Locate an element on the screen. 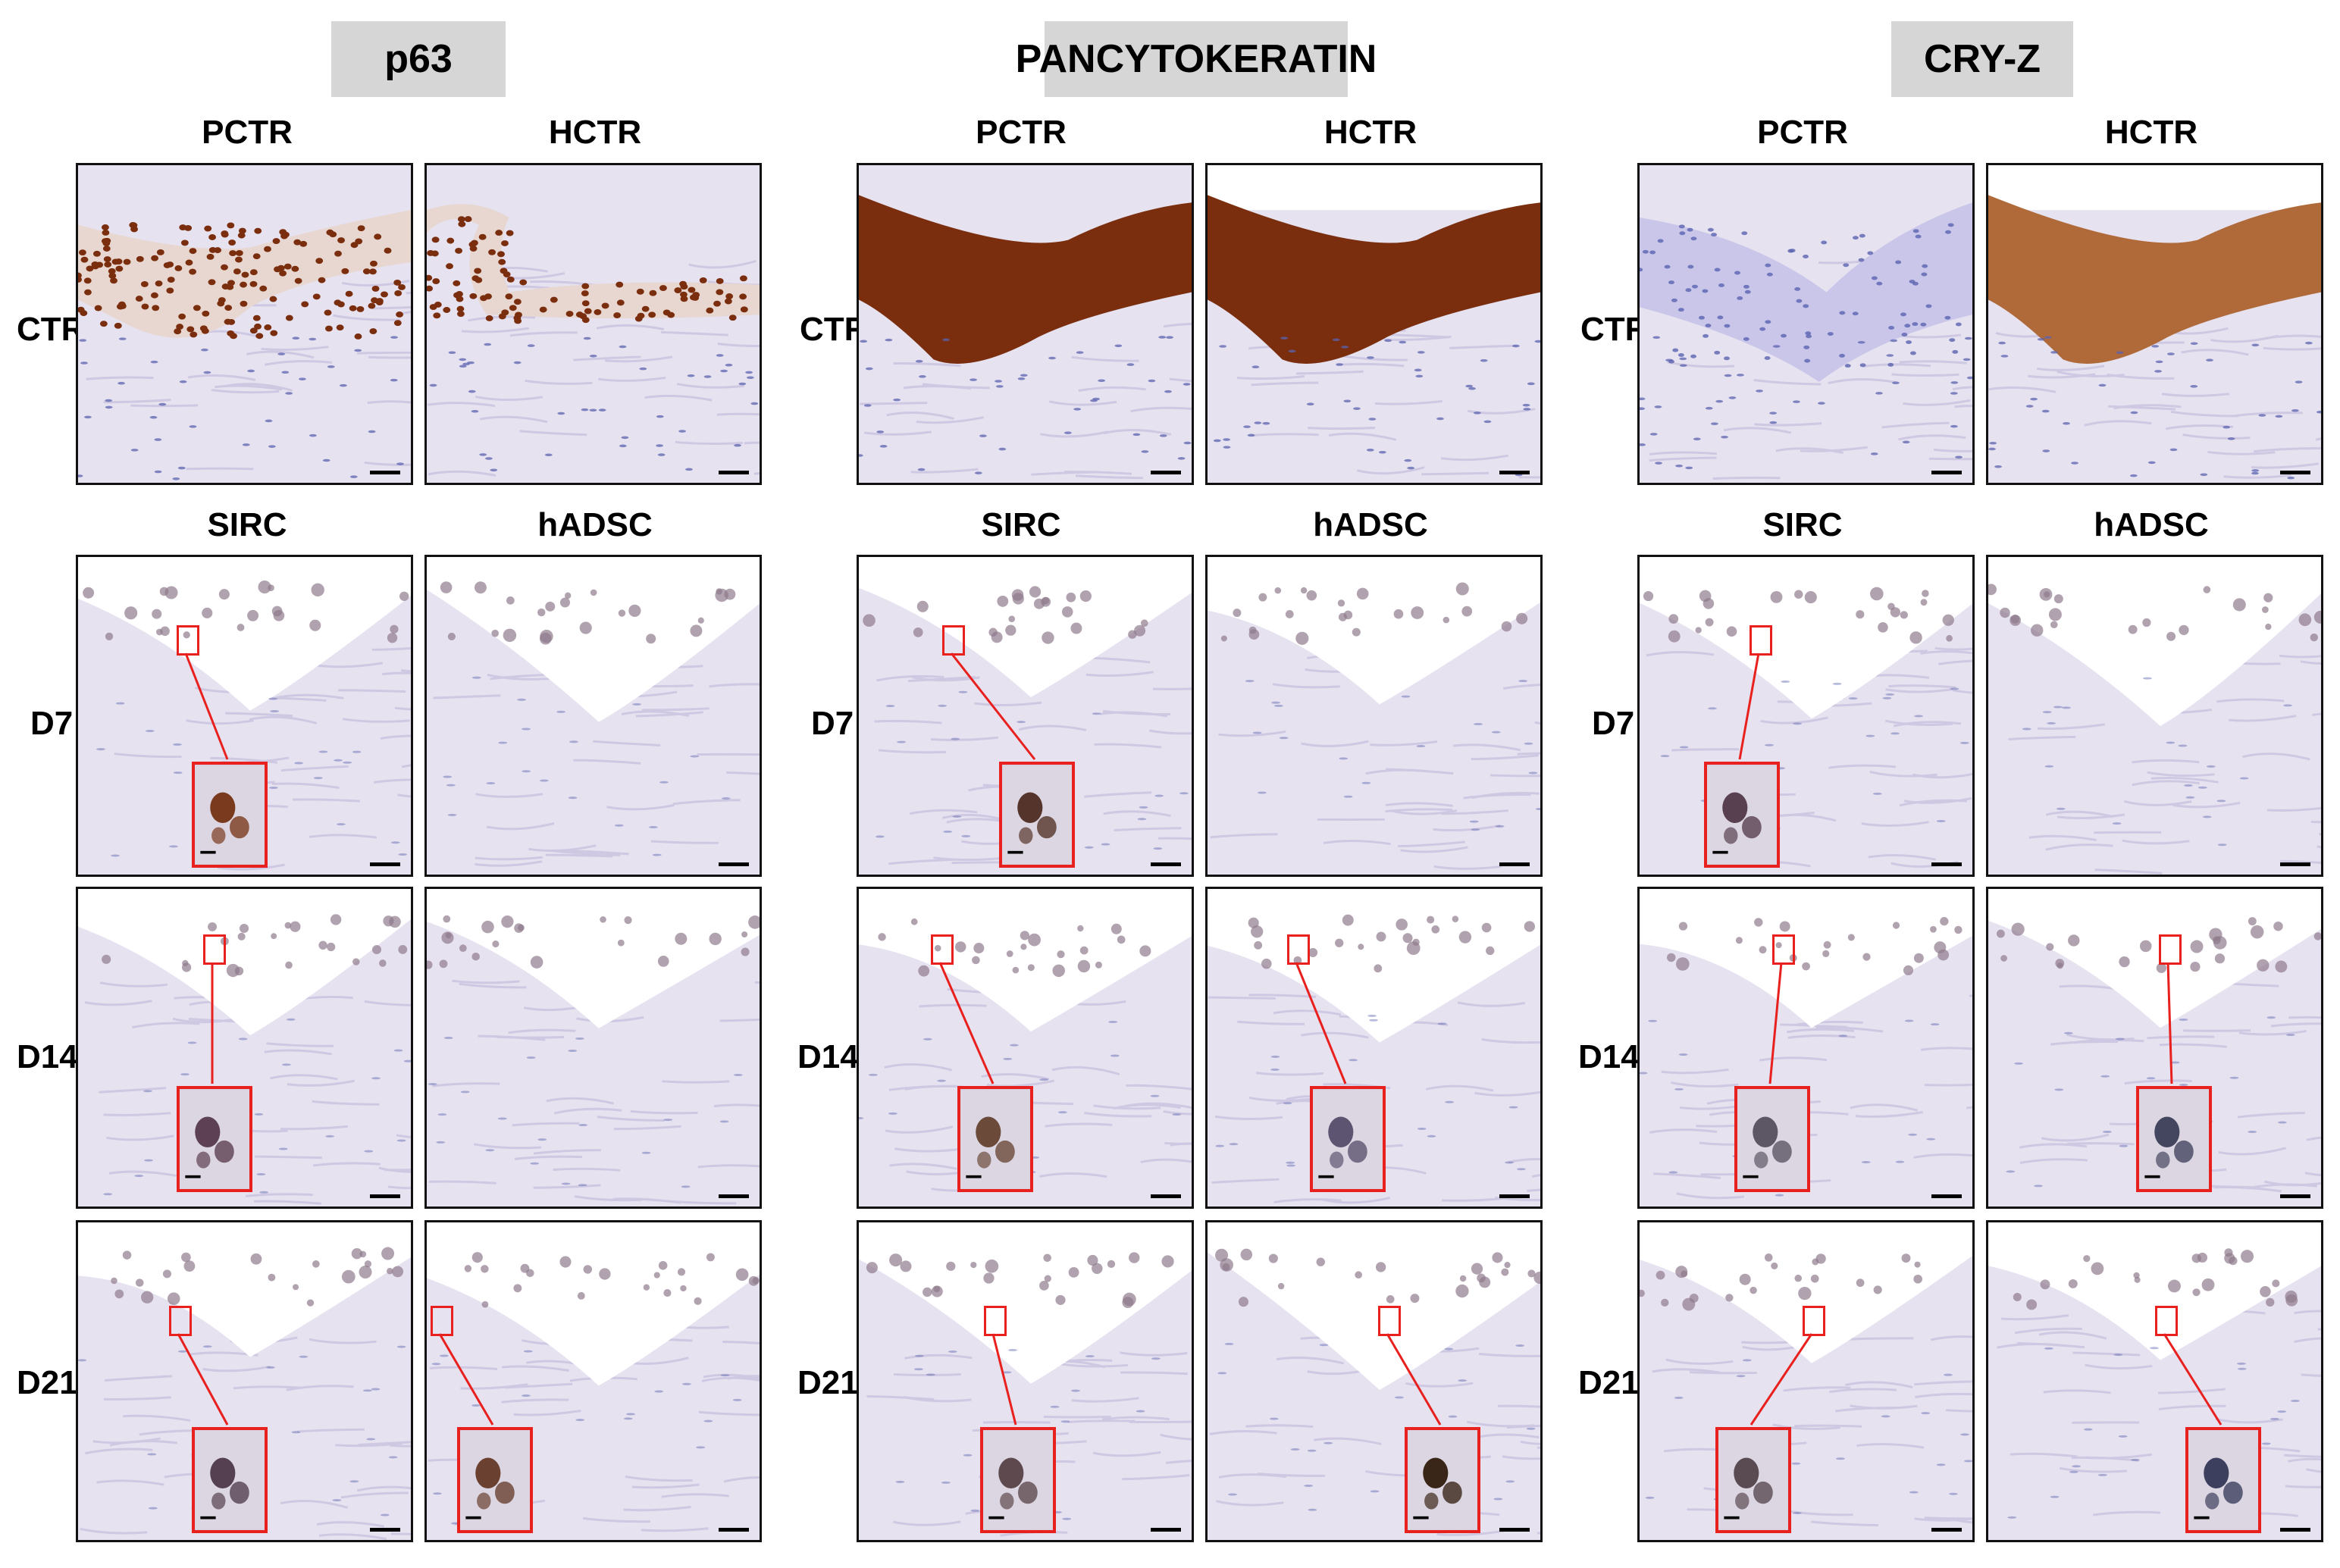  header-p63: p63 is located at coordinates (418, 59).